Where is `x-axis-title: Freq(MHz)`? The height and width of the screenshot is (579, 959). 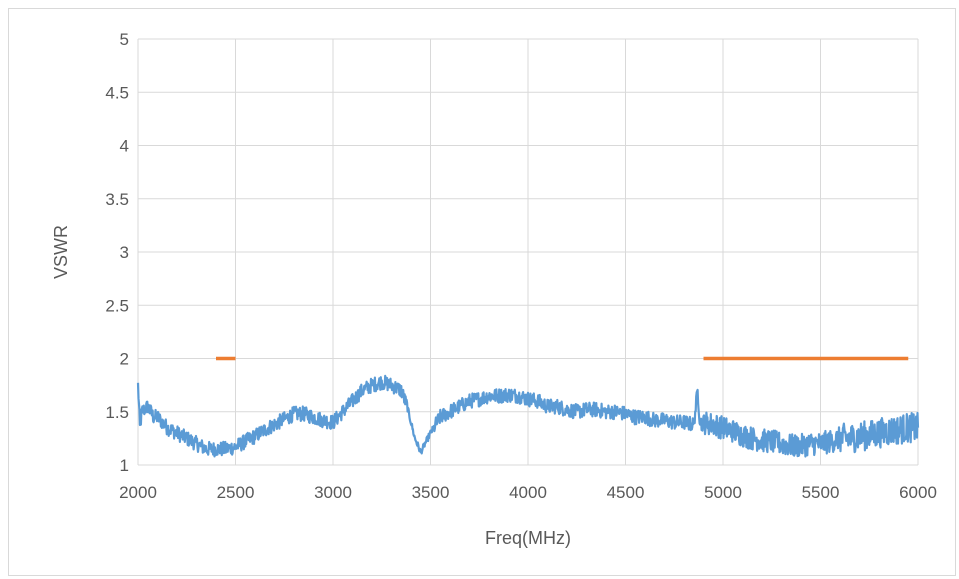
x-axis-title: Freq(MHz) is located at coordinates (528, 538).